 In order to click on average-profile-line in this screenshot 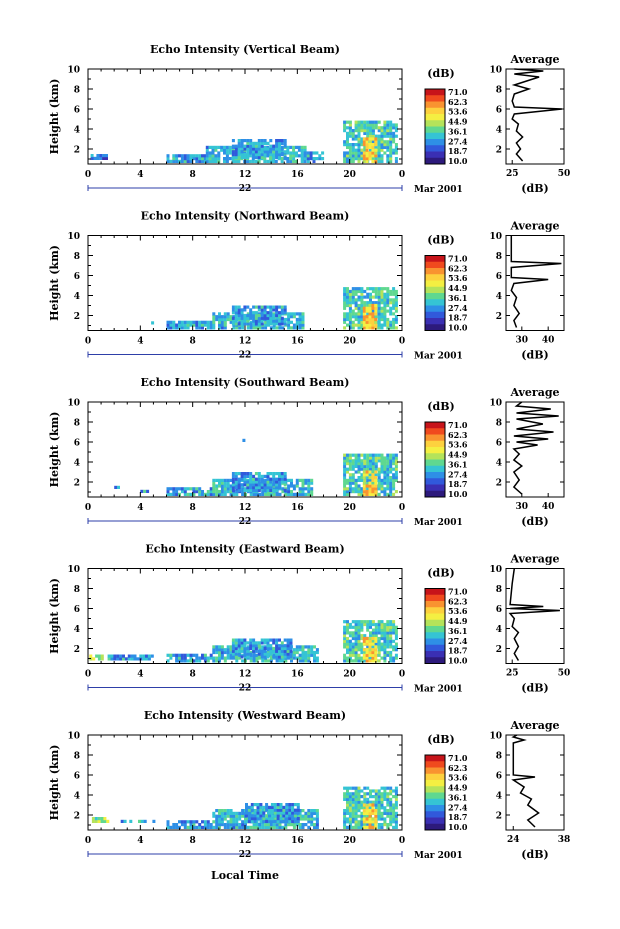, I will do `click(534, 614)`.